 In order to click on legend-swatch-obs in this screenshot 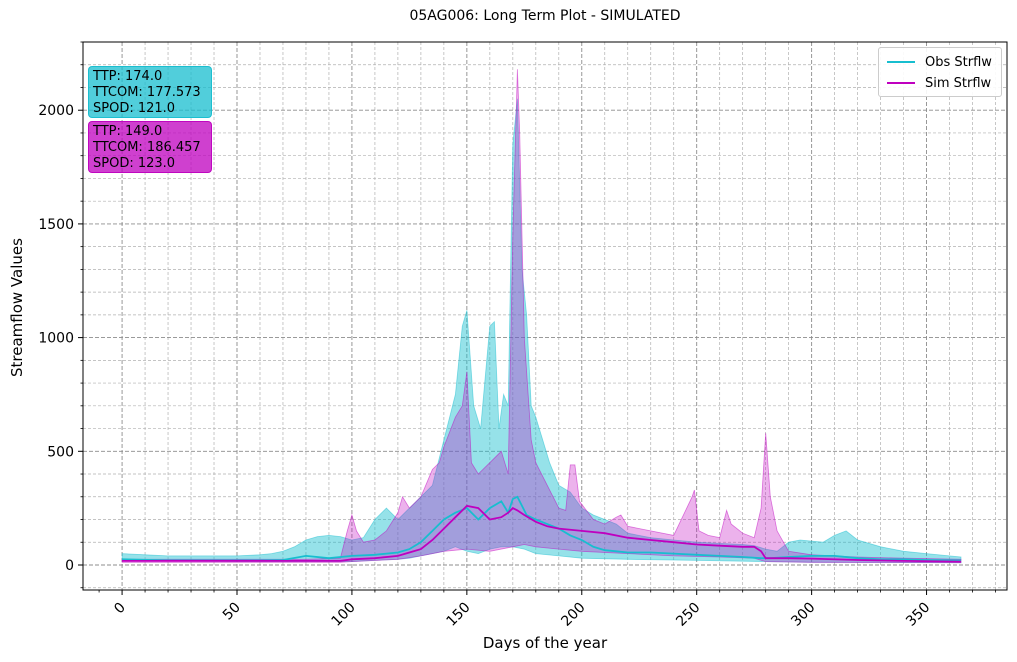, I will do `click(901, 62)`.